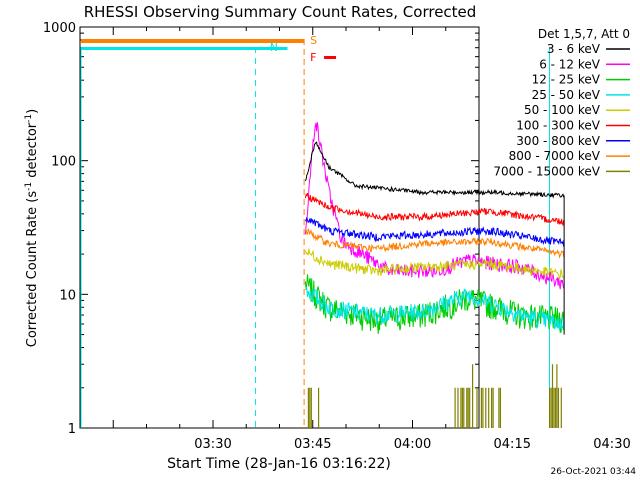 The image size is (640, 480). Describe the element at coordinates (29, 186) in the screenshot. I see `y-axis-label-exp1: -1` at that location.